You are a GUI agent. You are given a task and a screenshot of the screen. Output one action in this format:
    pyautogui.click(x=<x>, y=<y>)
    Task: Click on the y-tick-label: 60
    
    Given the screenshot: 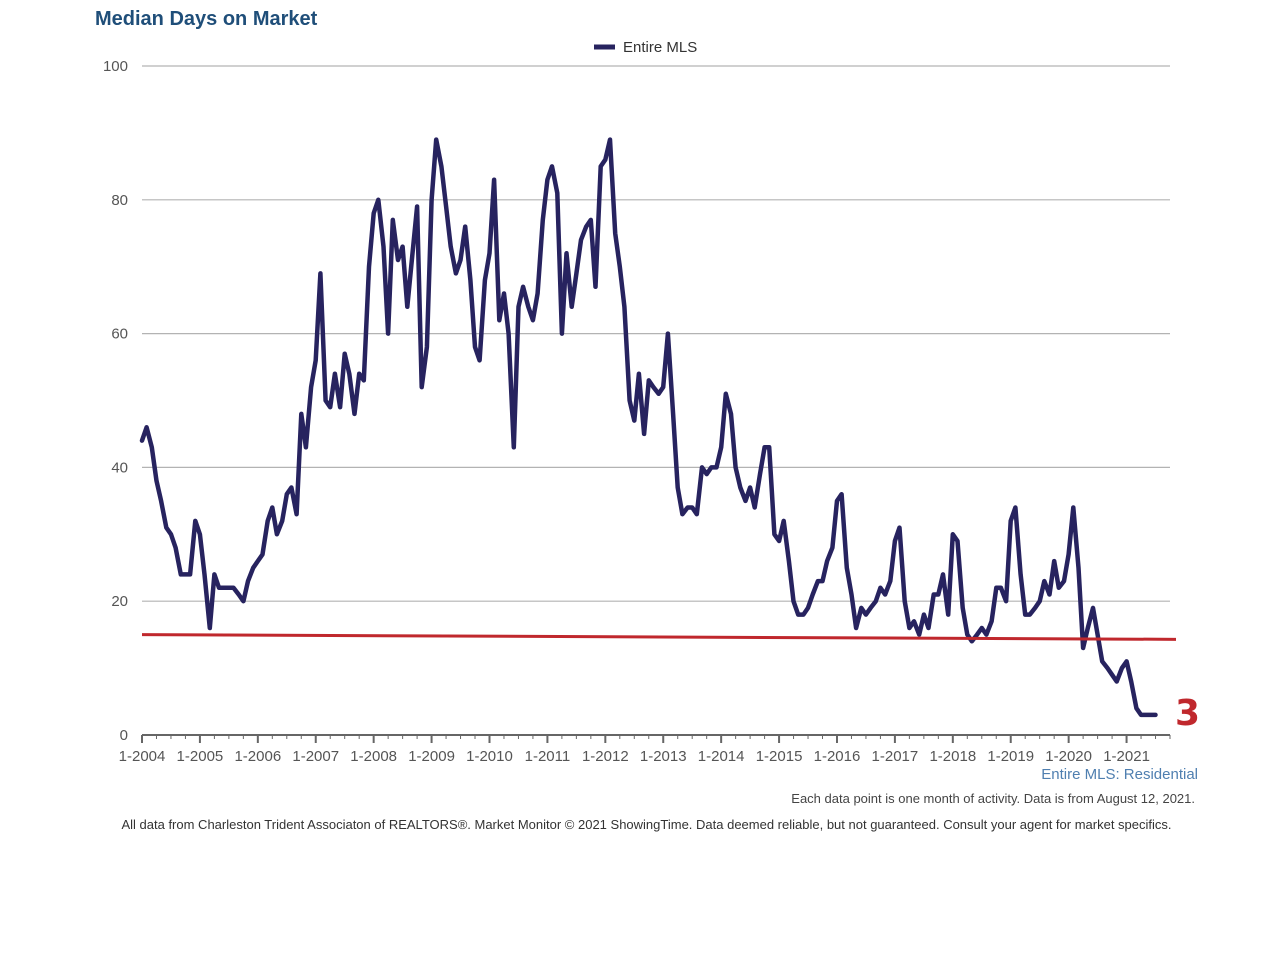 What is the action you would take?
    pyautogui.click(x=119, y=334)
    